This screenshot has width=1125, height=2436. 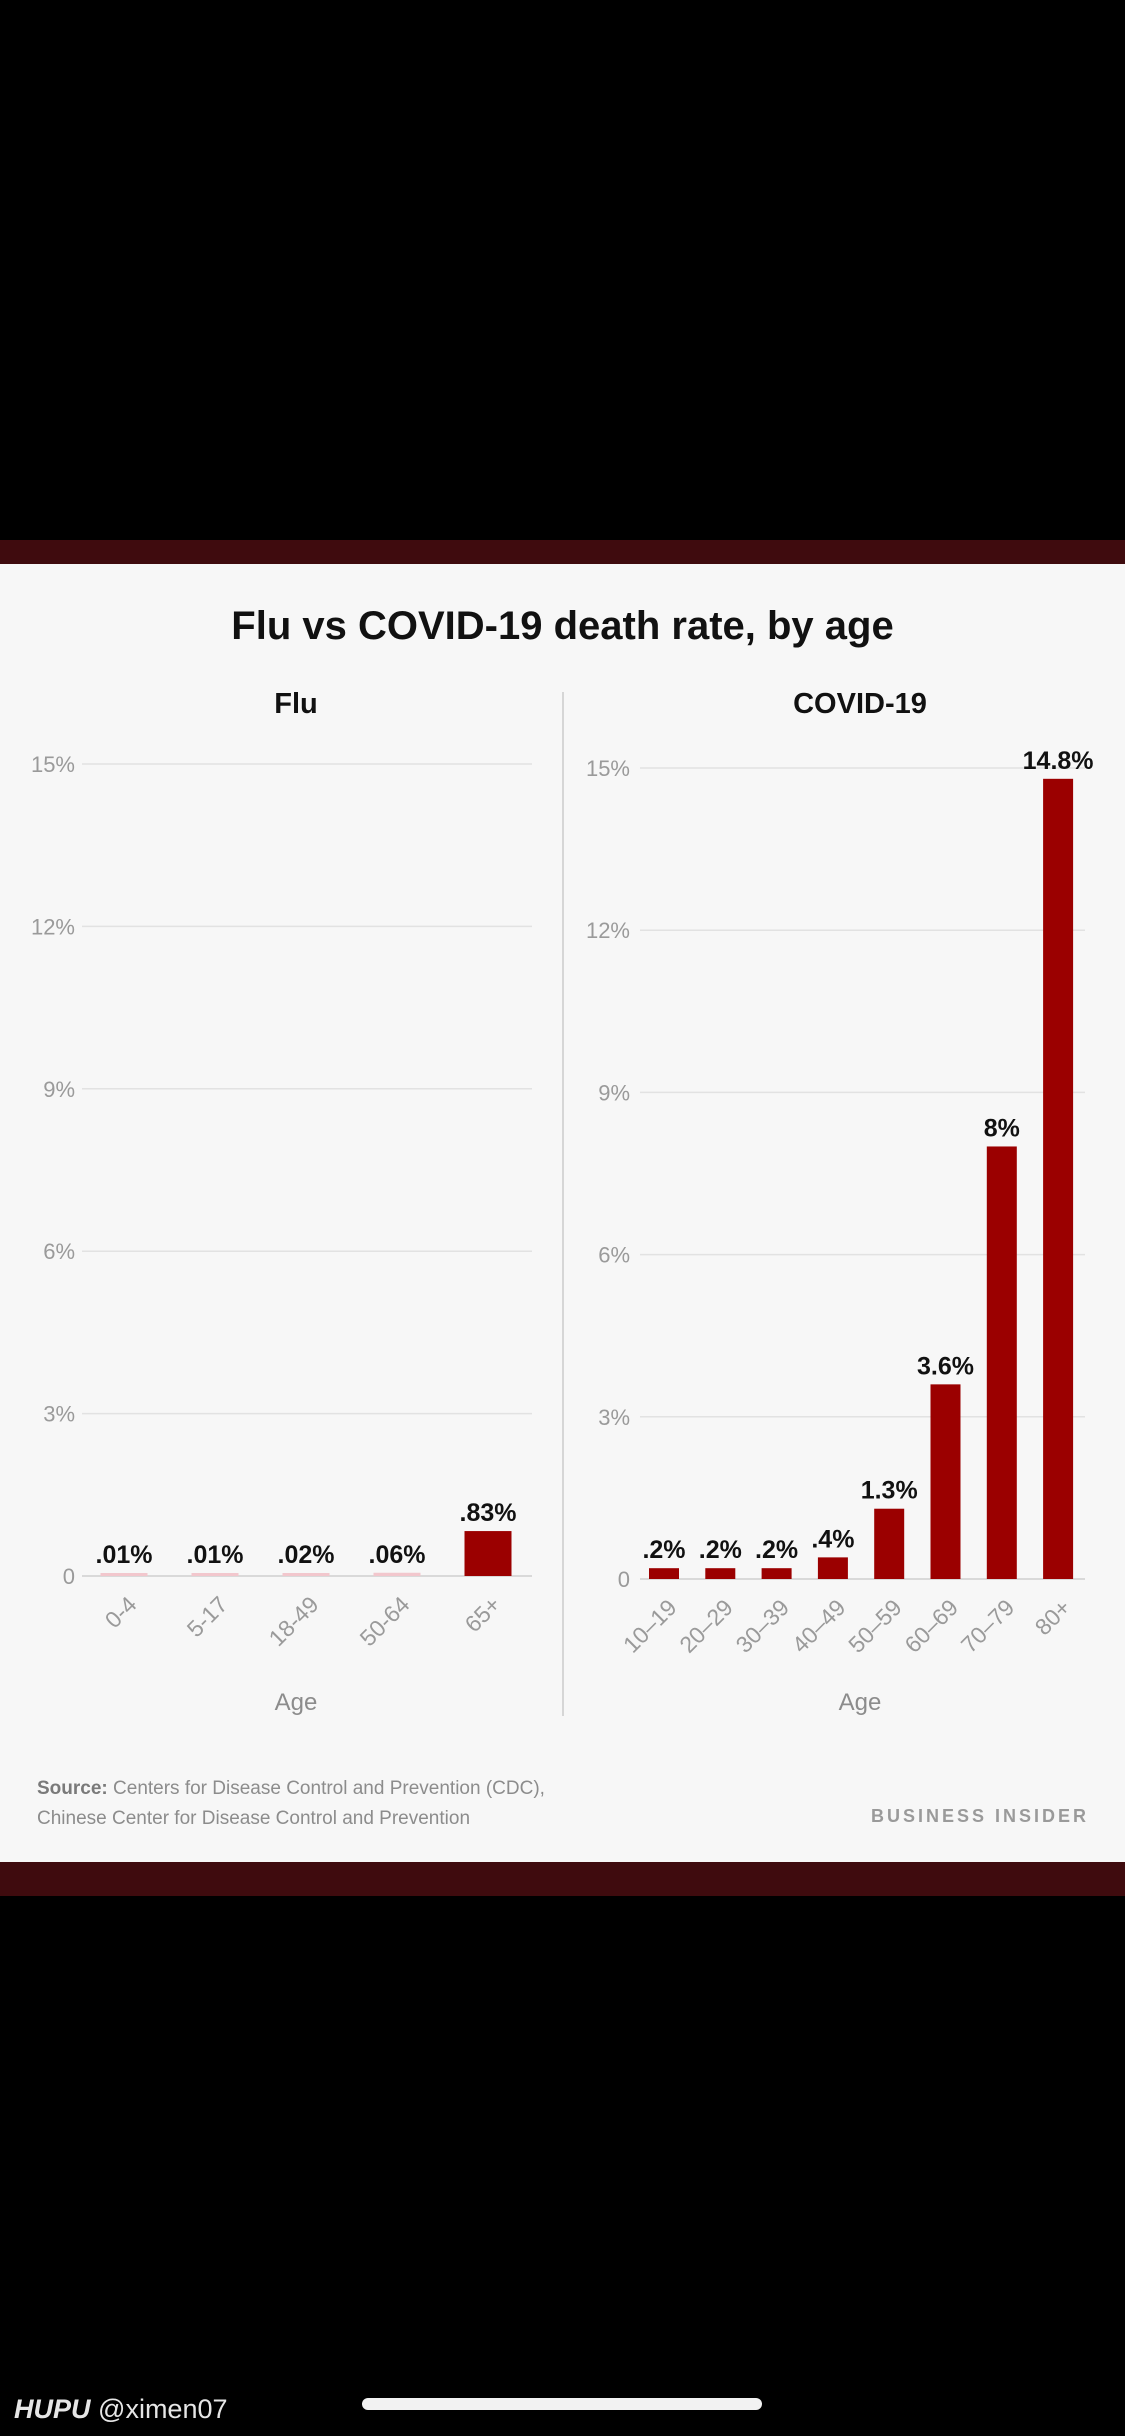 I want to click on bottom-band, so click(x=562, y=1879).